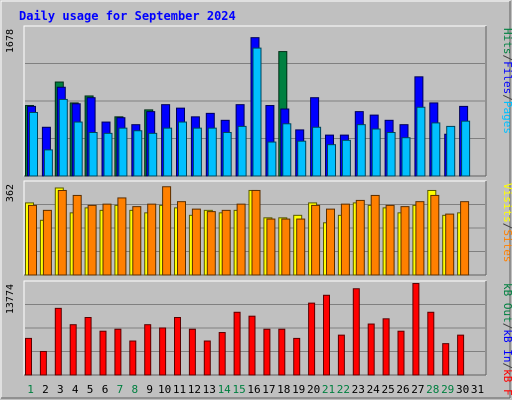  What do you see at coordinates (387, 389) in the screenshot?
I see `x-axis-label-25: 25` at bounding box center [387, 389].